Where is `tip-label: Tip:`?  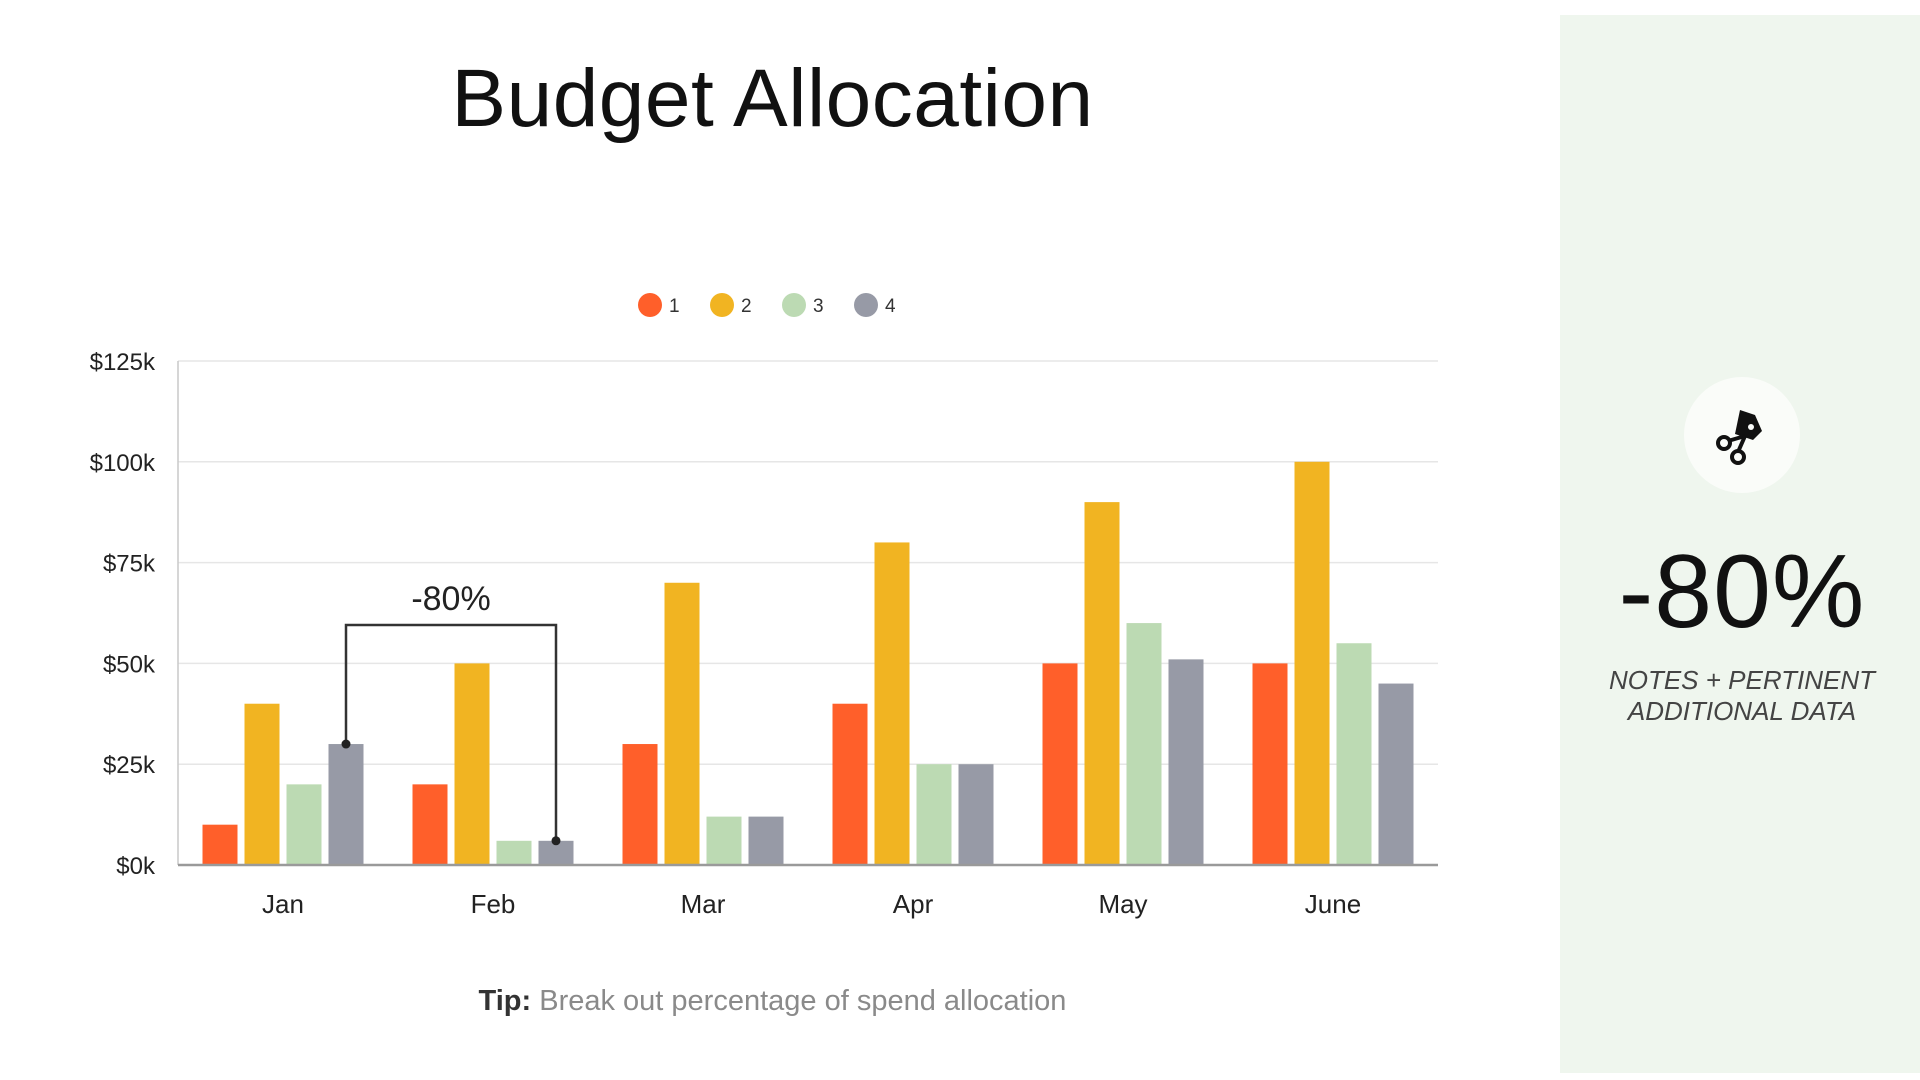
tip-label: Tip: is located at coordinates (505, 1001).